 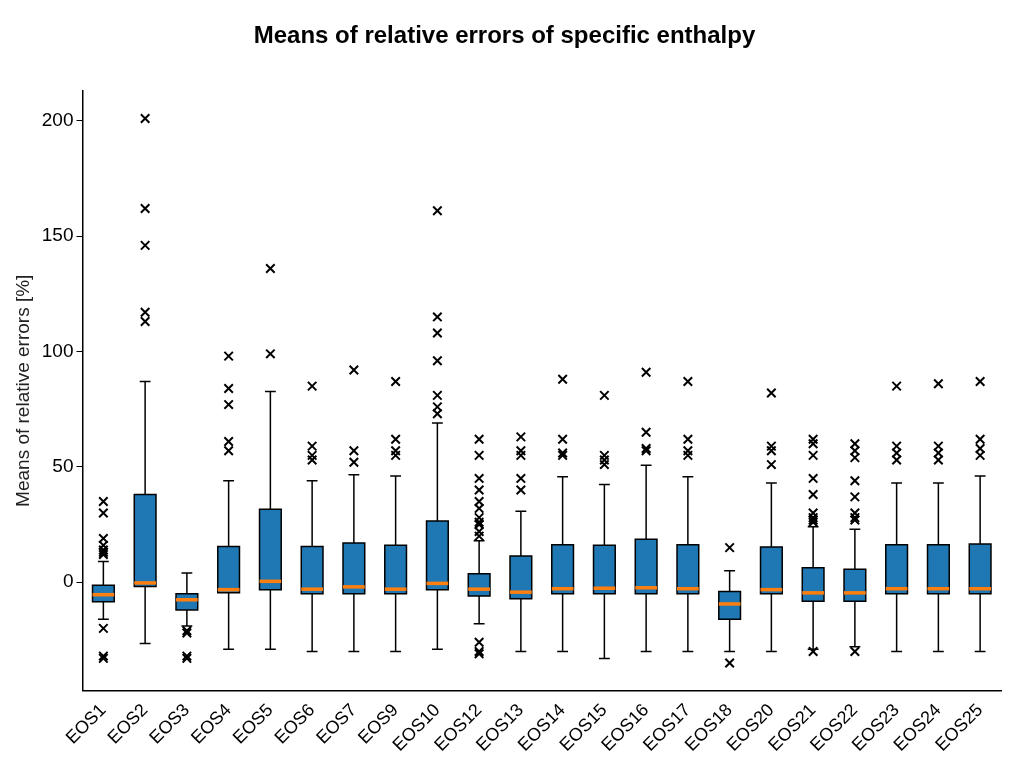 What do you see at coordinates (504, 35) in the screenshot?
I see `chart-title: Means of relative errors of specific enthalpy` at bounding box center [504, 35].